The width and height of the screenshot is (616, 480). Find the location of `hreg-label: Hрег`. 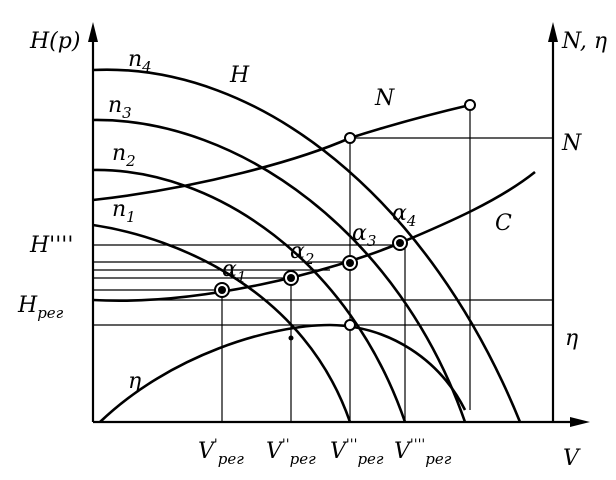

hreg-label: Hрег is located at coordinates (40, 307).